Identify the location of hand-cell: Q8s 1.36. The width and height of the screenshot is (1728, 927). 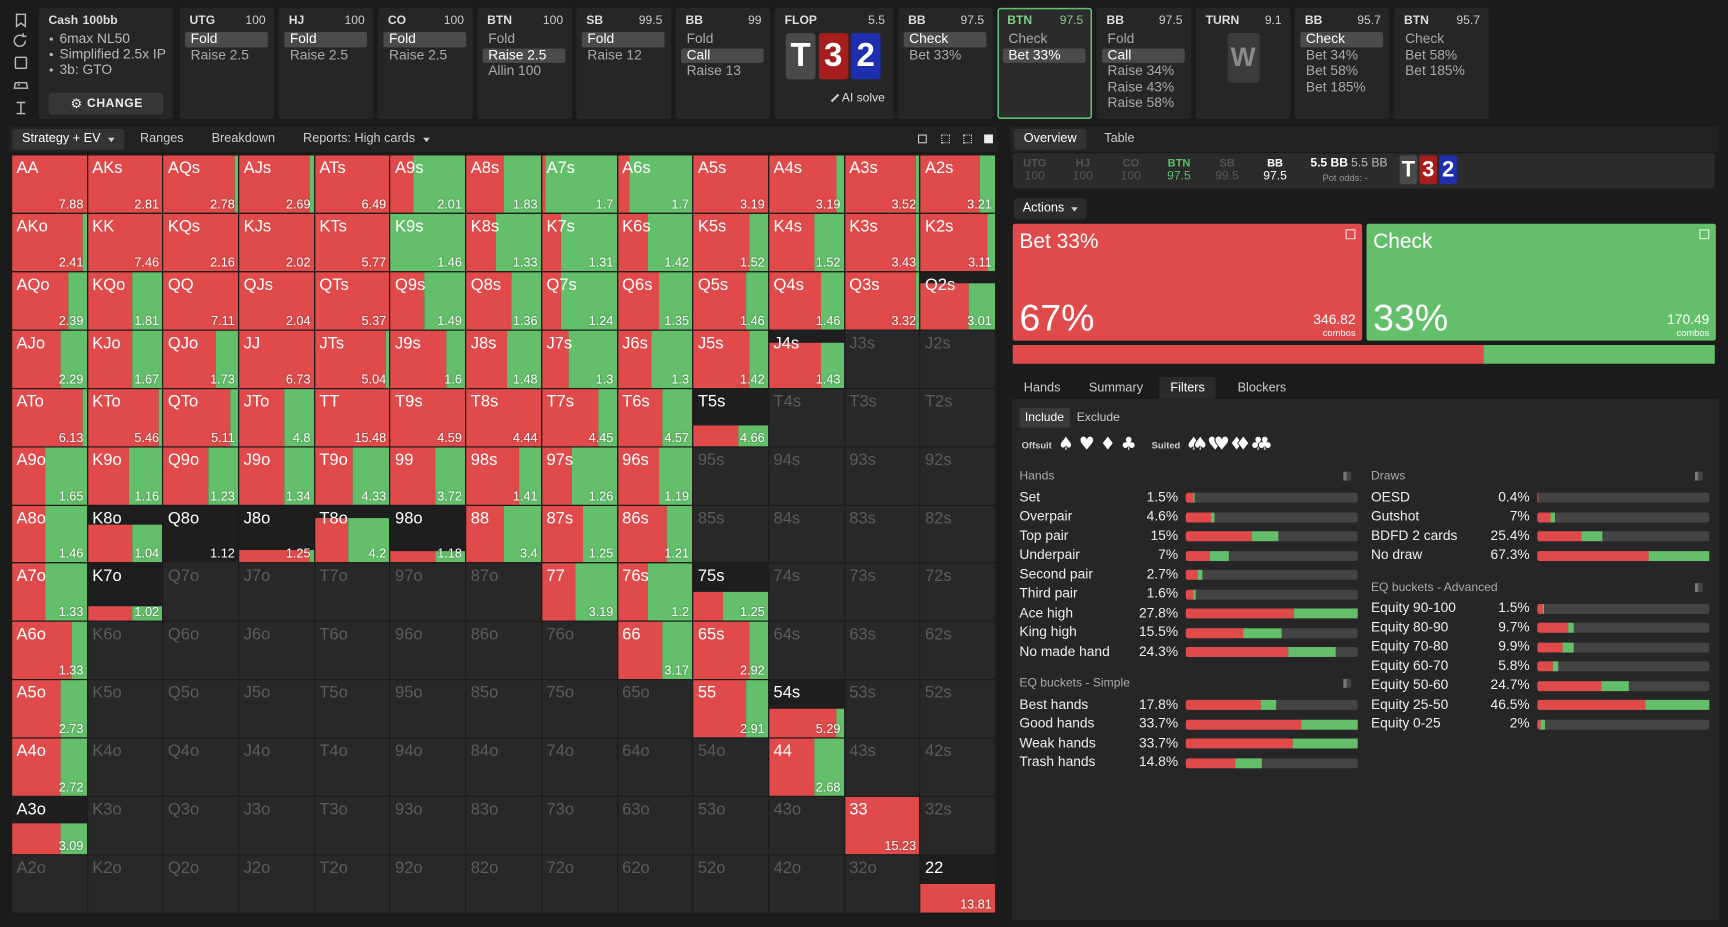
(503, 301).